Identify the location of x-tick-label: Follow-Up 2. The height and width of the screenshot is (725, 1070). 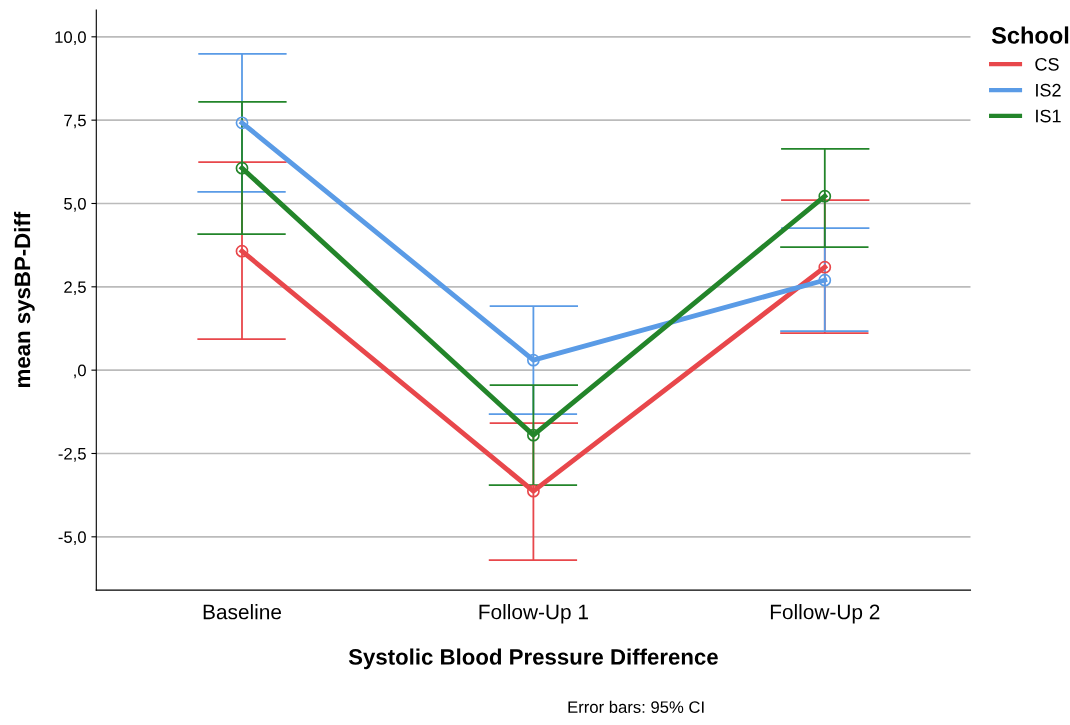
(825, 614).